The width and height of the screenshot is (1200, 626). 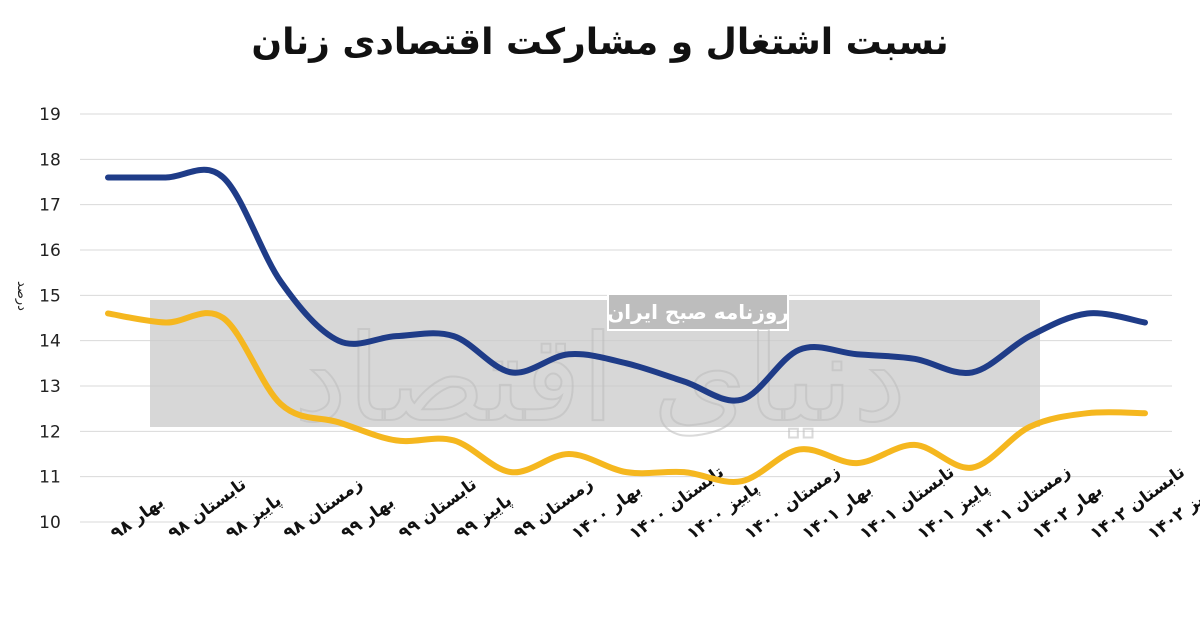 What do you see at coordinates (137, 518) in the screenshot?
I see `x-tick-label: بهار ۹۸` at bounding box center [137, 518].